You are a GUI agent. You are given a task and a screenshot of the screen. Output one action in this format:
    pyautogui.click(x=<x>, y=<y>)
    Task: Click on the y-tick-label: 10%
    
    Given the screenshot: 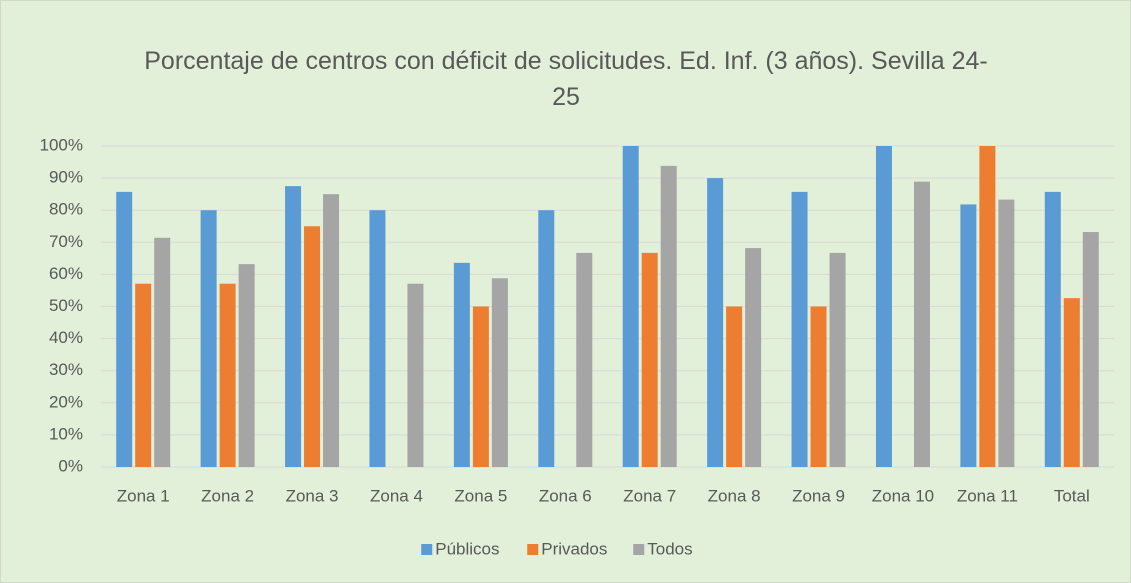 What is the action you would take?
    pyautogui.click(x=66, y=433)
    